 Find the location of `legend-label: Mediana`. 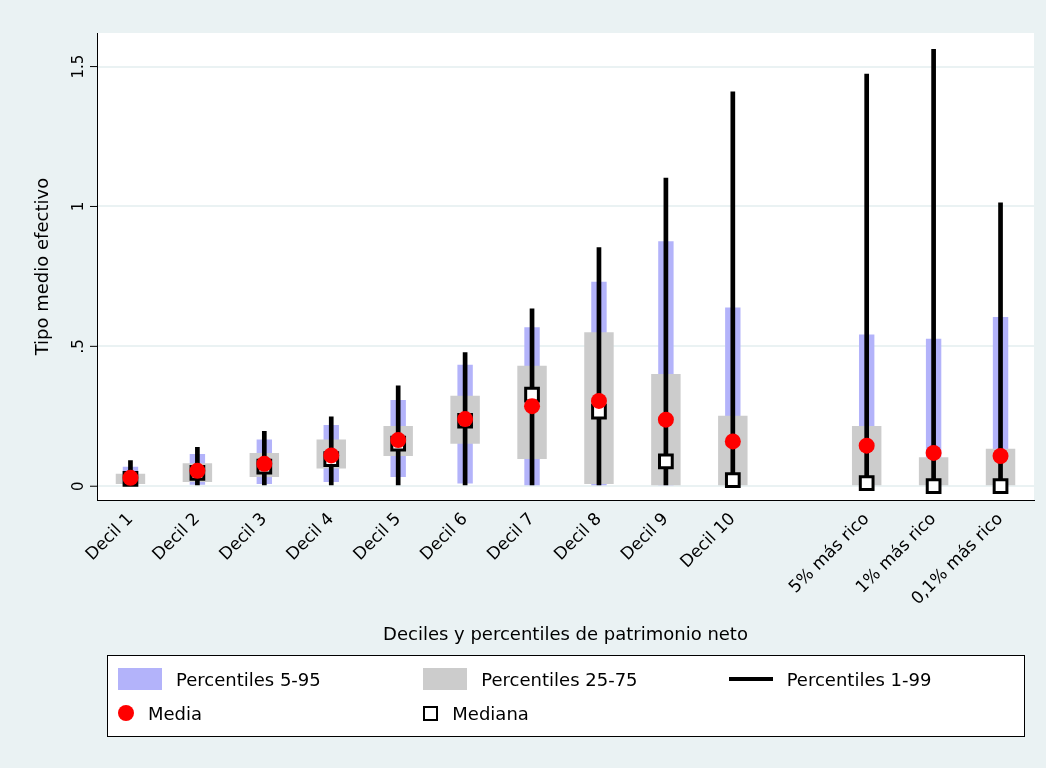

legend-label: Mediana is located at coordinates (490, 713).